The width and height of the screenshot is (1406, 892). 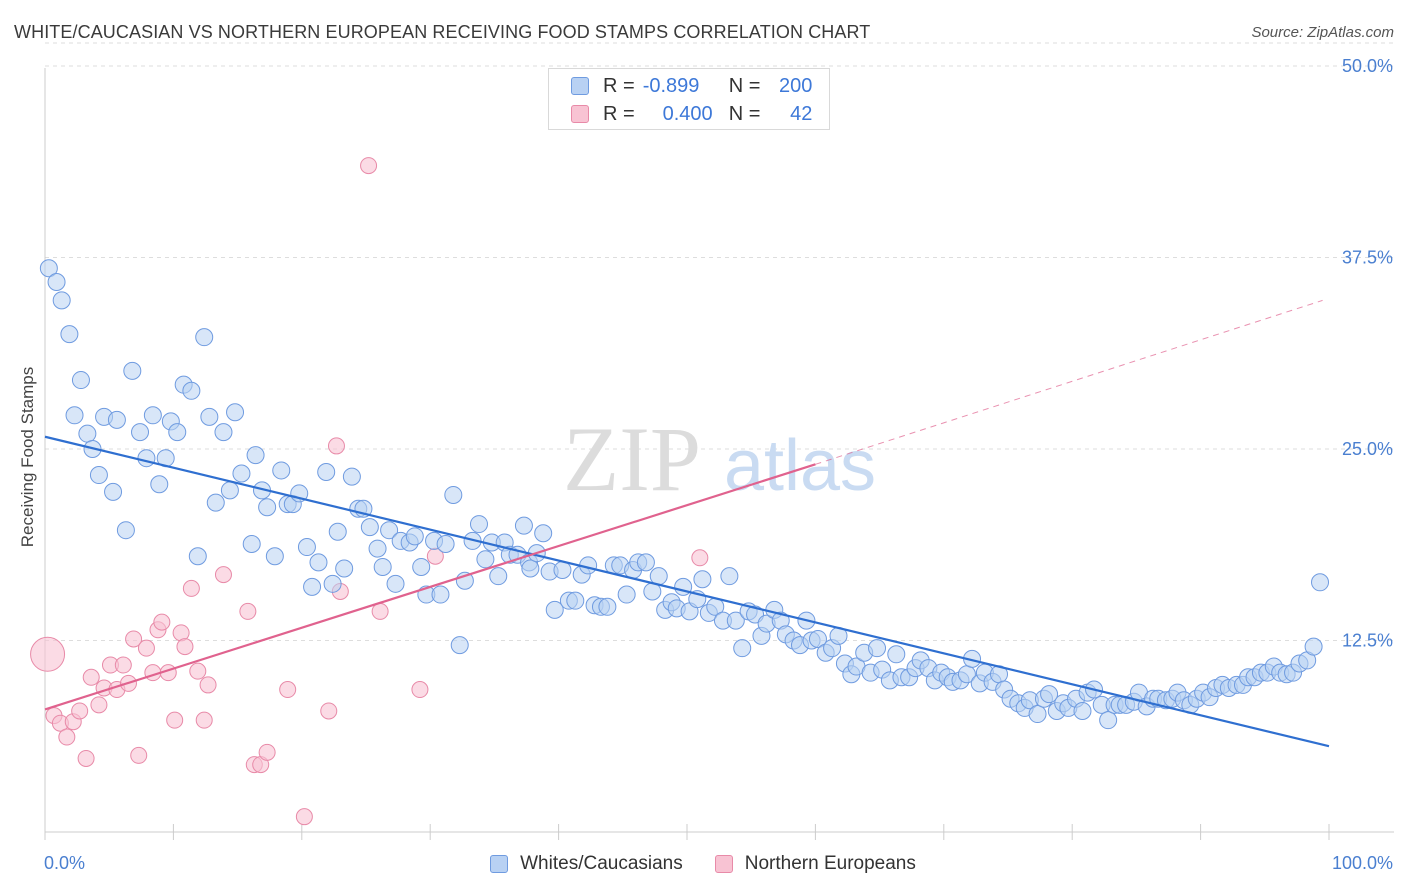 I want to click on legend-r-value: -0.899, so click(x=671, y=85).